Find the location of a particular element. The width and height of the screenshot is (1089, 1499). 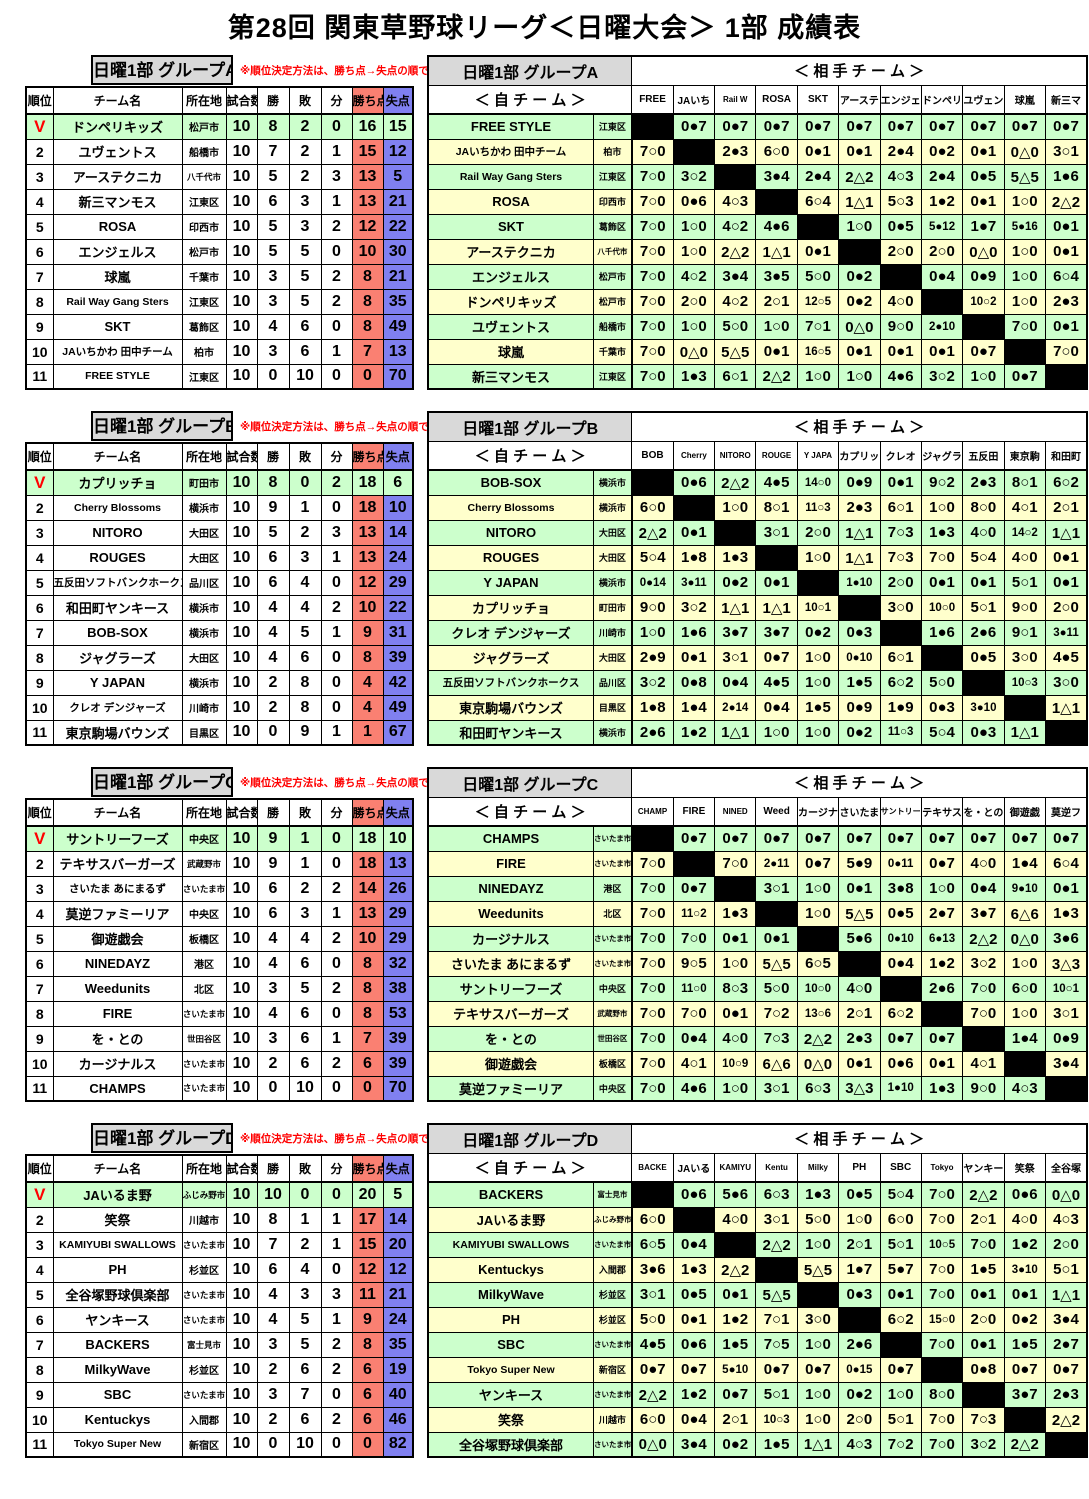

draws-cell: 2 is located at coordinates (336, 607).